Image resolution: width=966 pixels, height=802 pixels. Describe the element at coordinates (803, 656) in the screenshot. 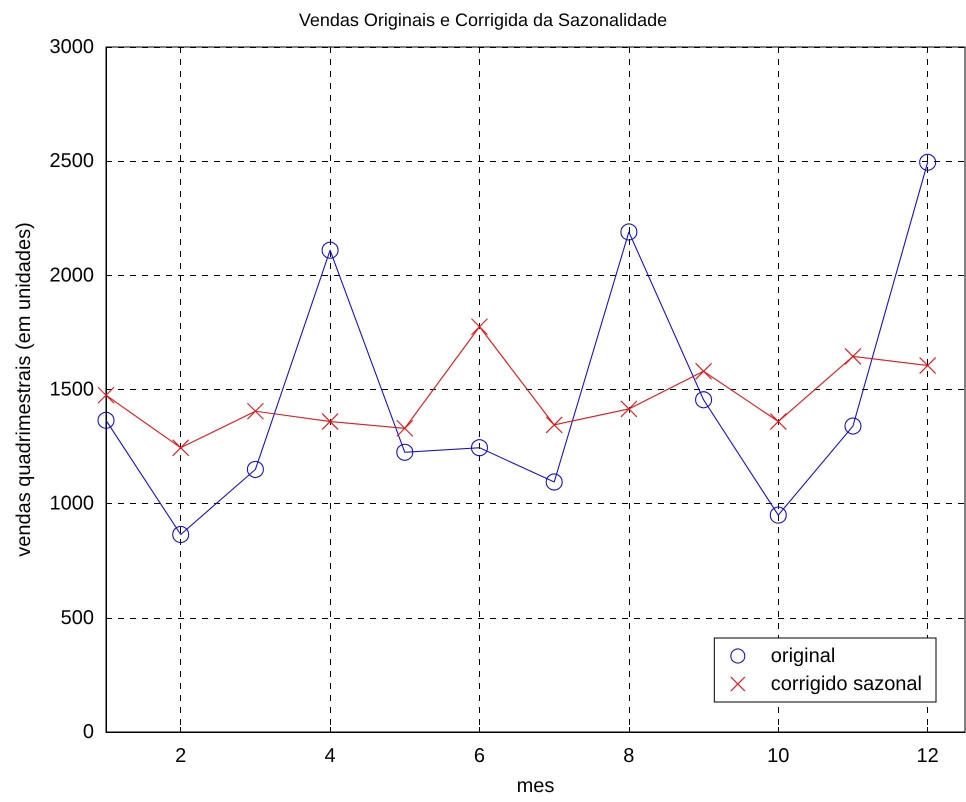

I see `legend-label: original` at that location.